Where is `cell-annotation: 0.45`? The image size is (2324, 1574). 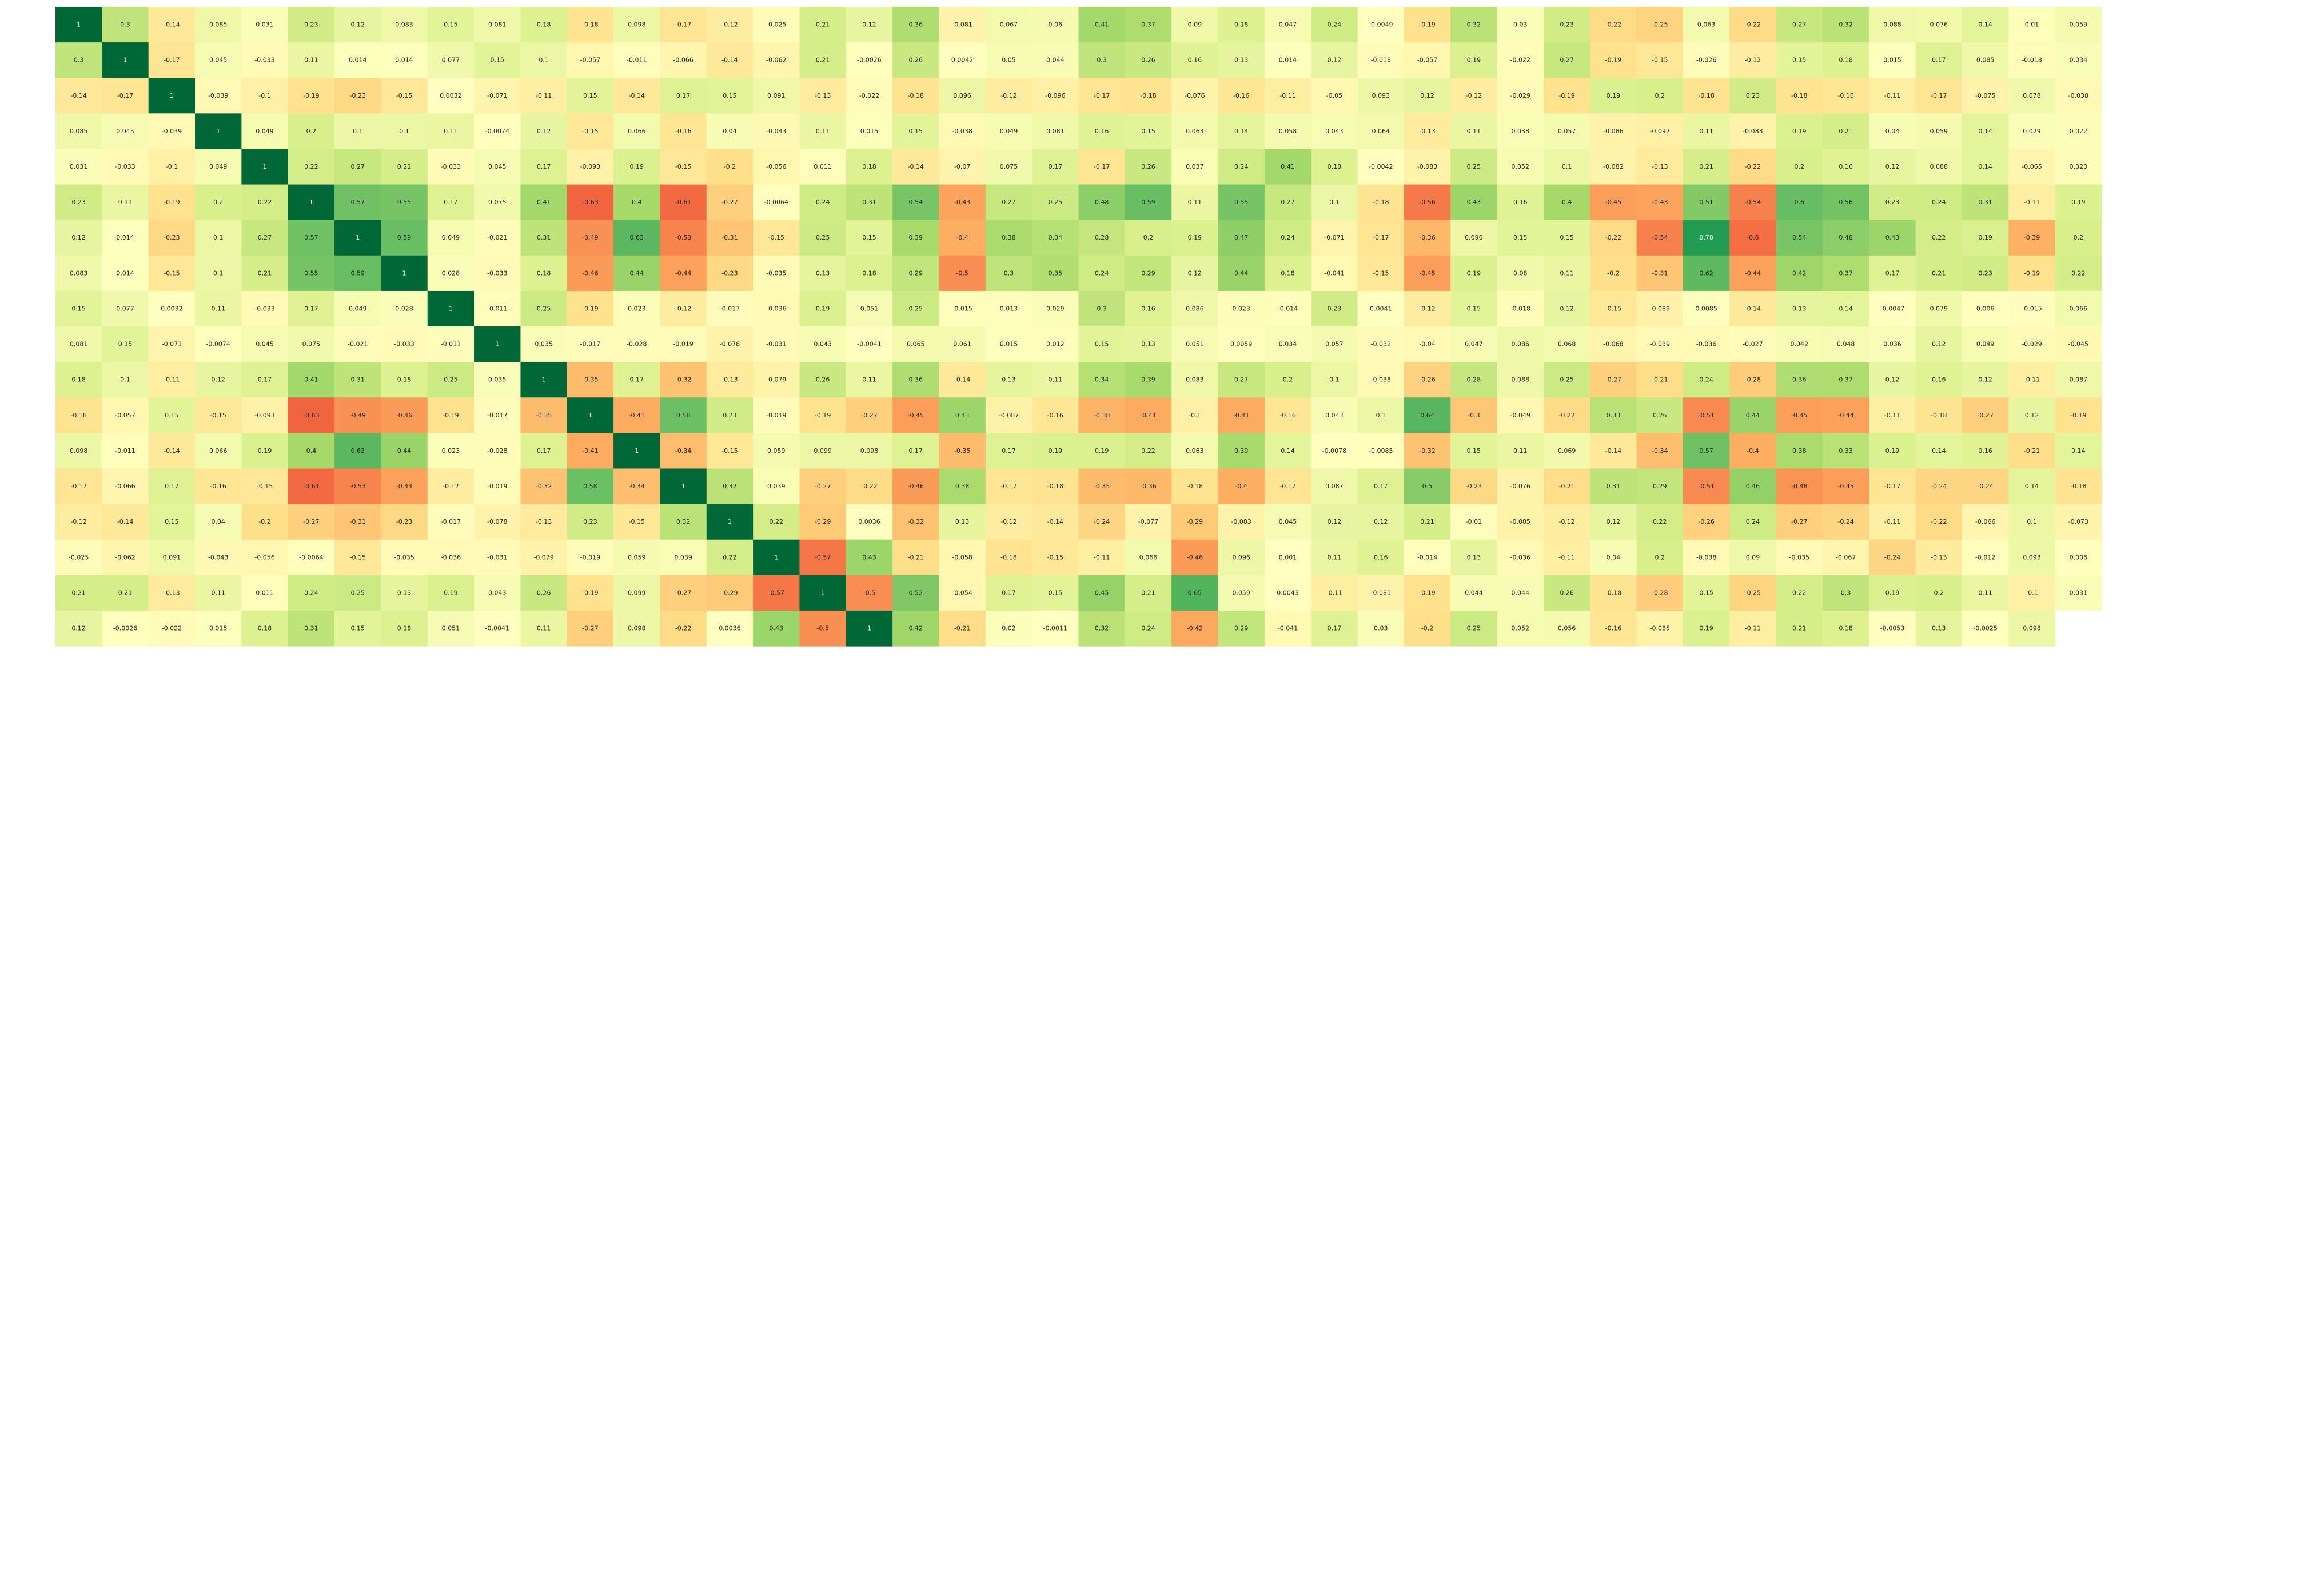 cell-annotation: 0.45 is located at coordinates (1102, 593).